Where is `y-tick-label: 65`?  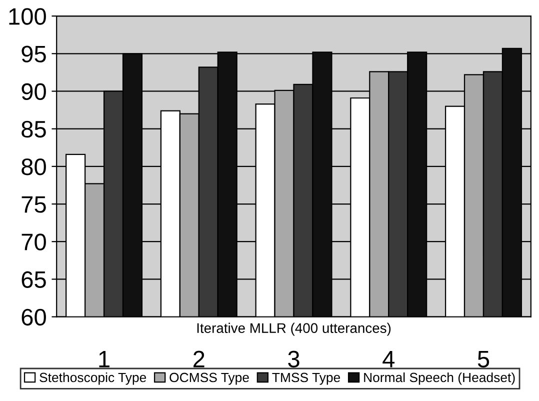
y-tick-label: 65 is located at coordinates (34, 279).